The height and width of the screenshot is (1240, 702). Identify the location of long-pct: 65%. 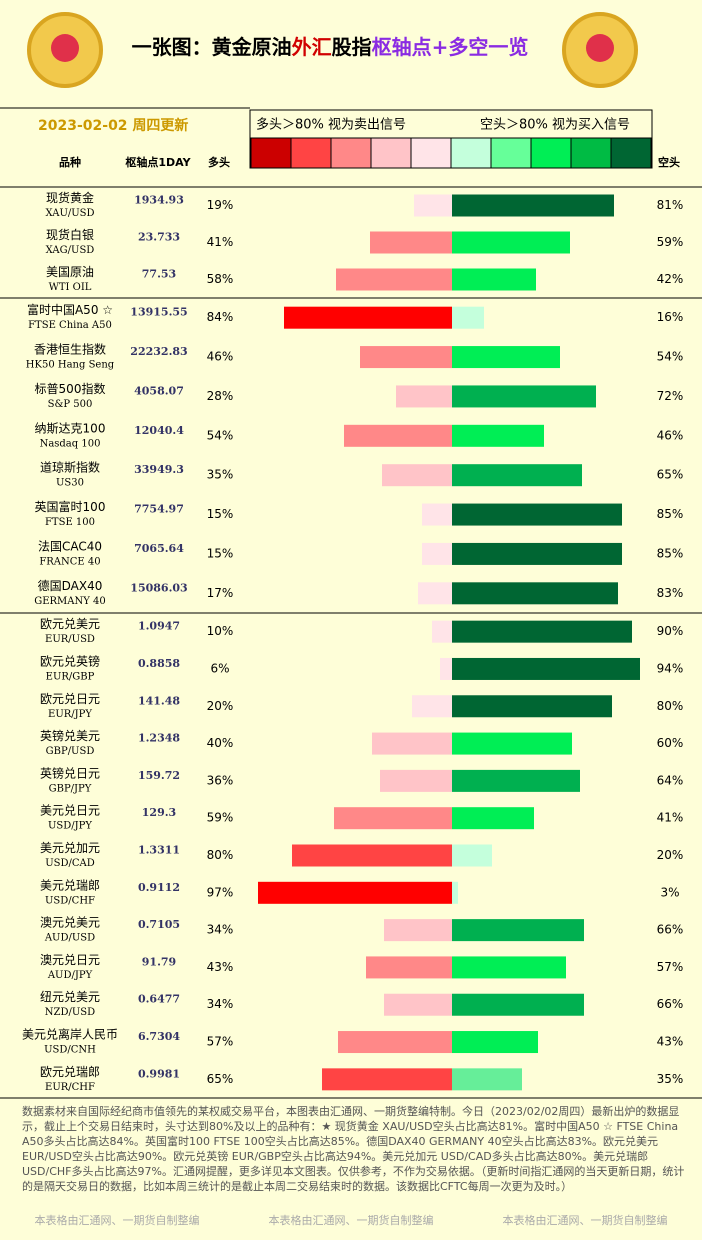
(220, 1079).